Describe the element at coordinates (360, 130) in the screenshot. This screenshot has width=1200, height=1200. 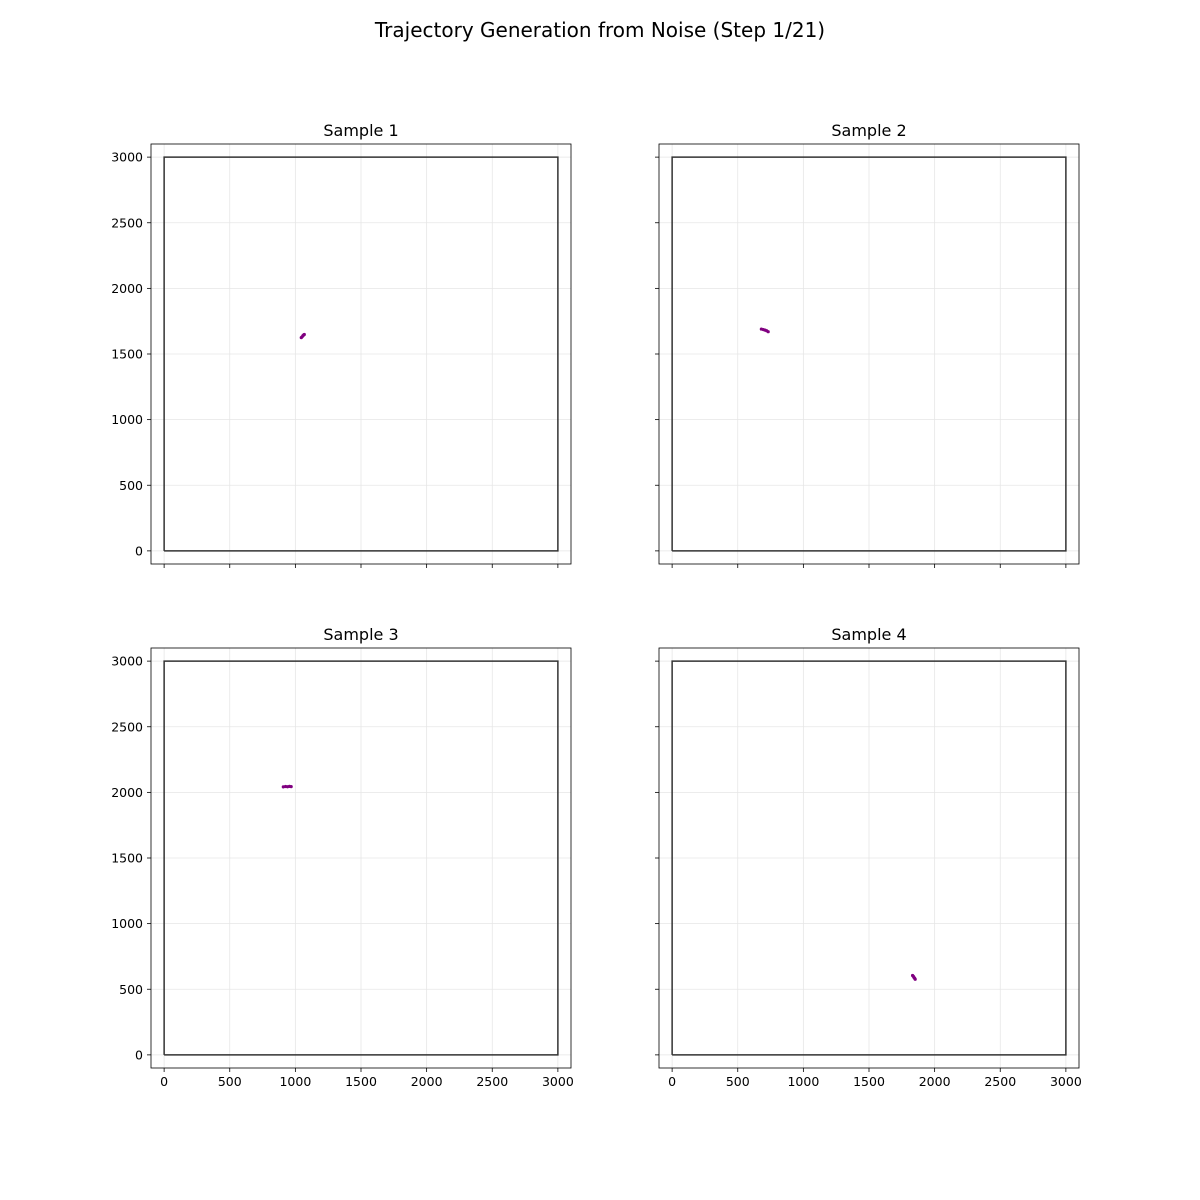
I see `subplot-title: Sample 1` at that location.